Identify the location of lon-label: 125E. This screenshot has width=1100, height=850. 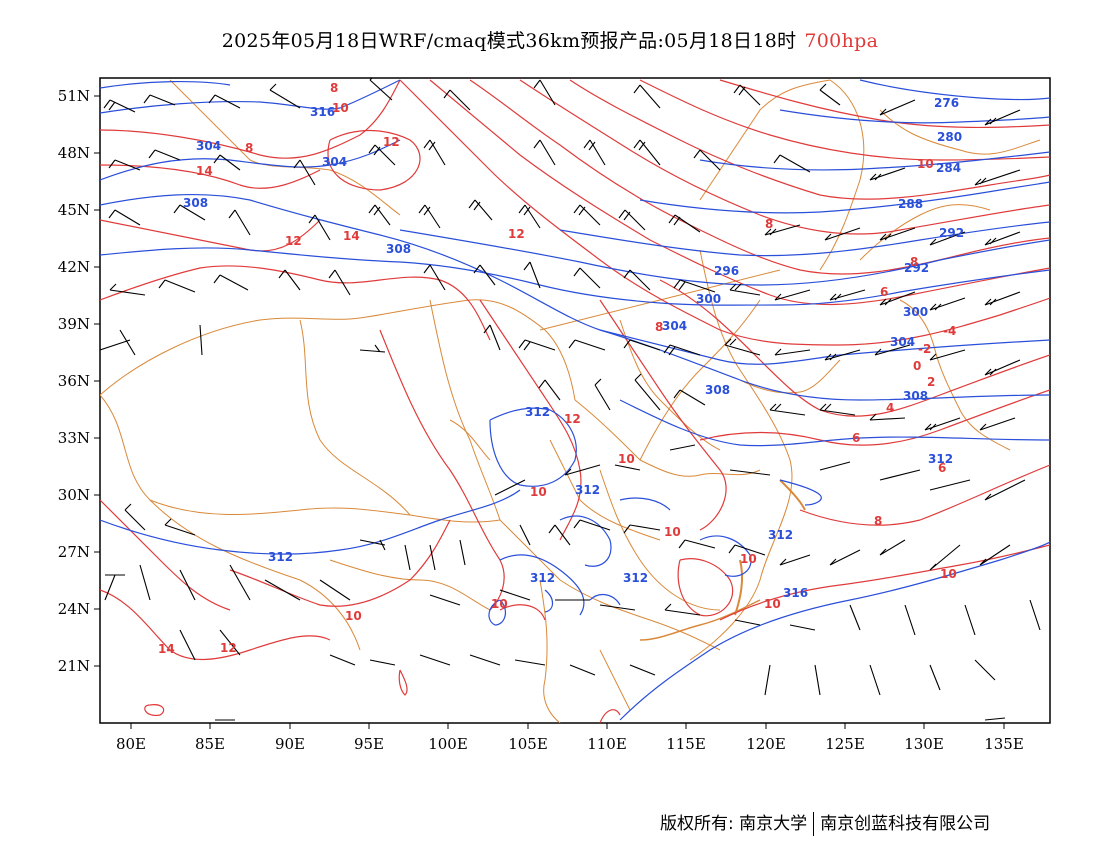
(845, 744).